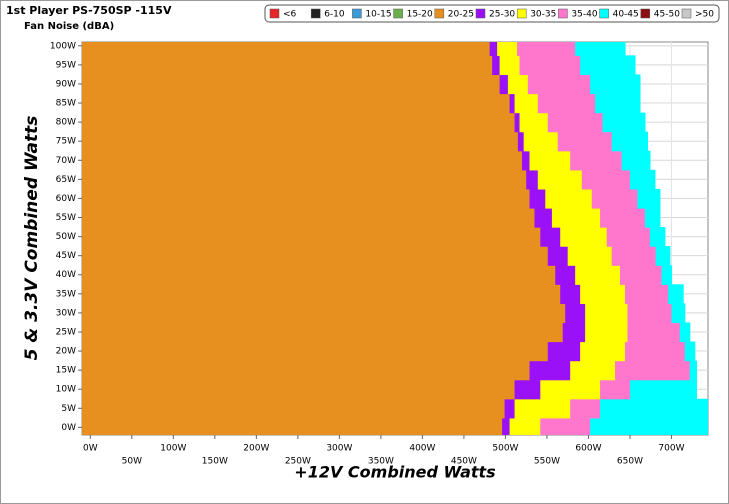 The height and width of the screenshot is (504, 729). I want to click on x-tick-label: 50W, so click(132, 462).